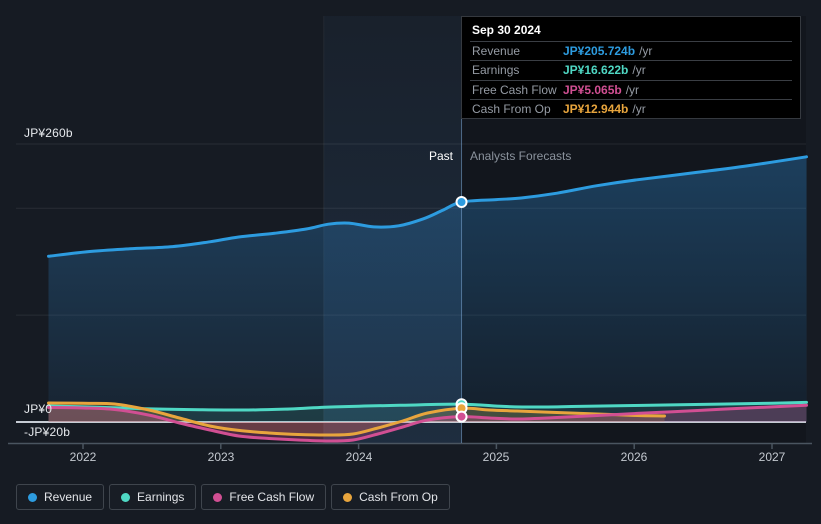  Describe the element at coordinates (272, 497) in the screenshot. I see `legend-label-free-cash-flow: Free Cash Flow` at that location.